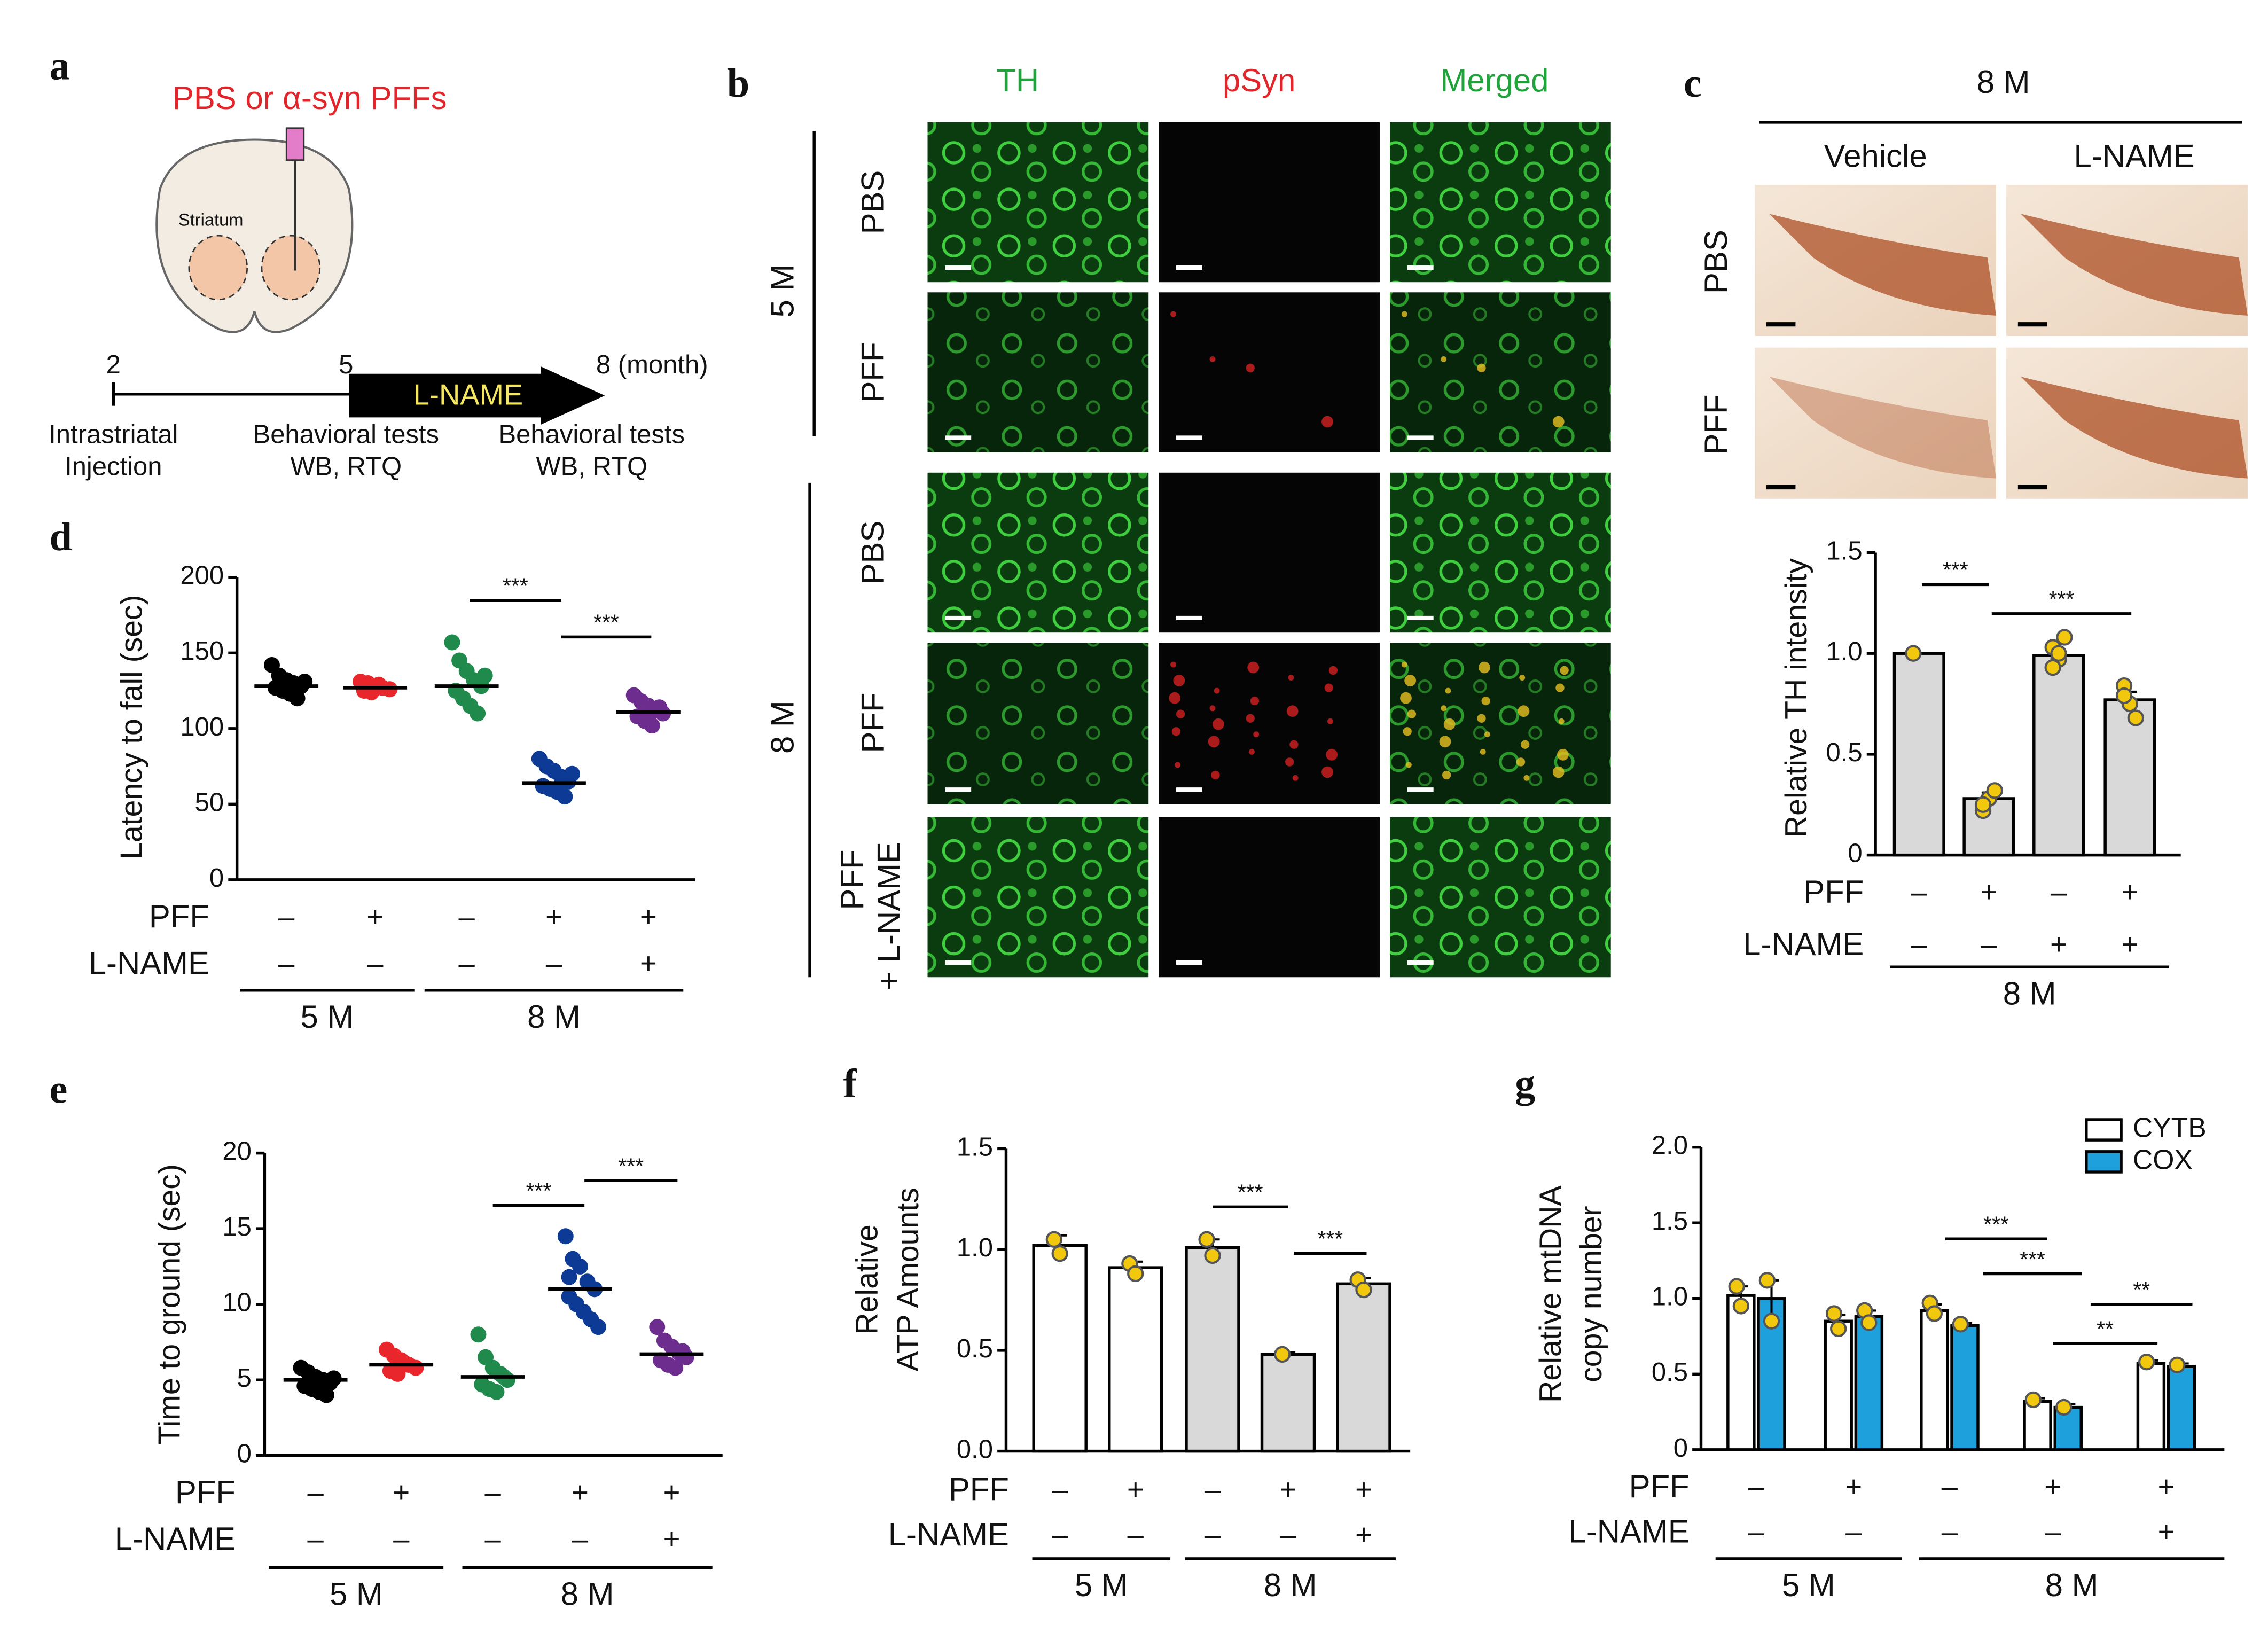 Image resolution: width=2268 pixels, height=1633 pixels. Describe the element at coordinates (236, 1302) in the screenshot. I see `y-tick-label: 10` at that location.